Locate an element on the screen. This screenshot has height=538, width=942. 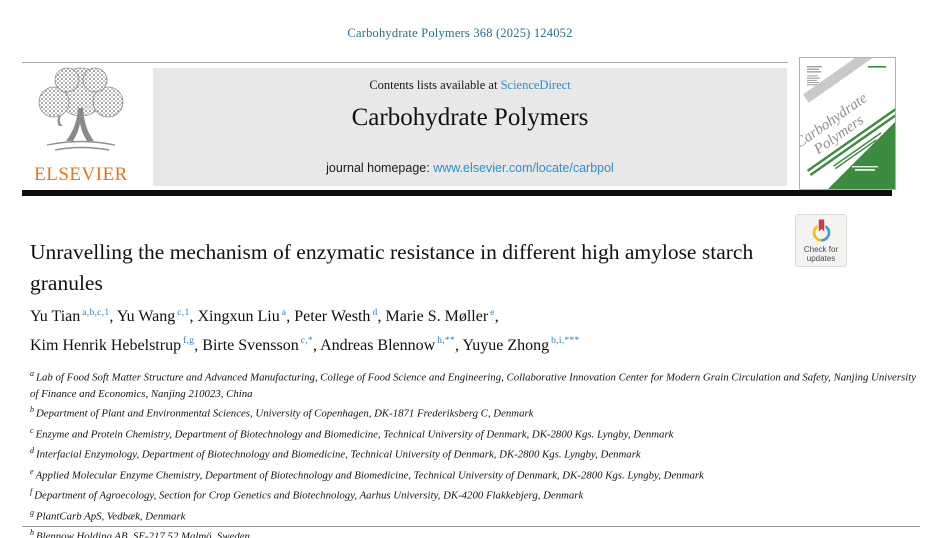
journal-cover-thumbnail: Carbohydrate Polymers is located at coordinates (847, 123).